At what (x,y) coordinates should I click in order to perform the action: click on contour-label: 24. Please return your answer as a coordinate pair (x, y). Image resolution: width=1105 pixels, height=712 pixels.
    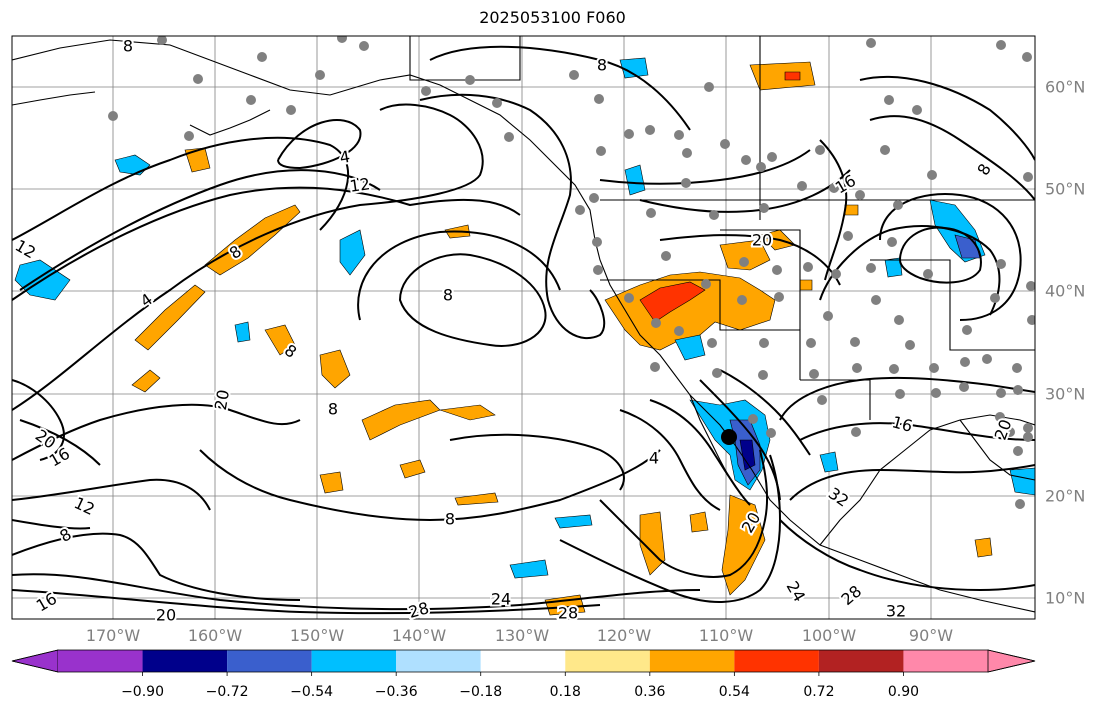
    Looking at the image, I should click on (501, 599).